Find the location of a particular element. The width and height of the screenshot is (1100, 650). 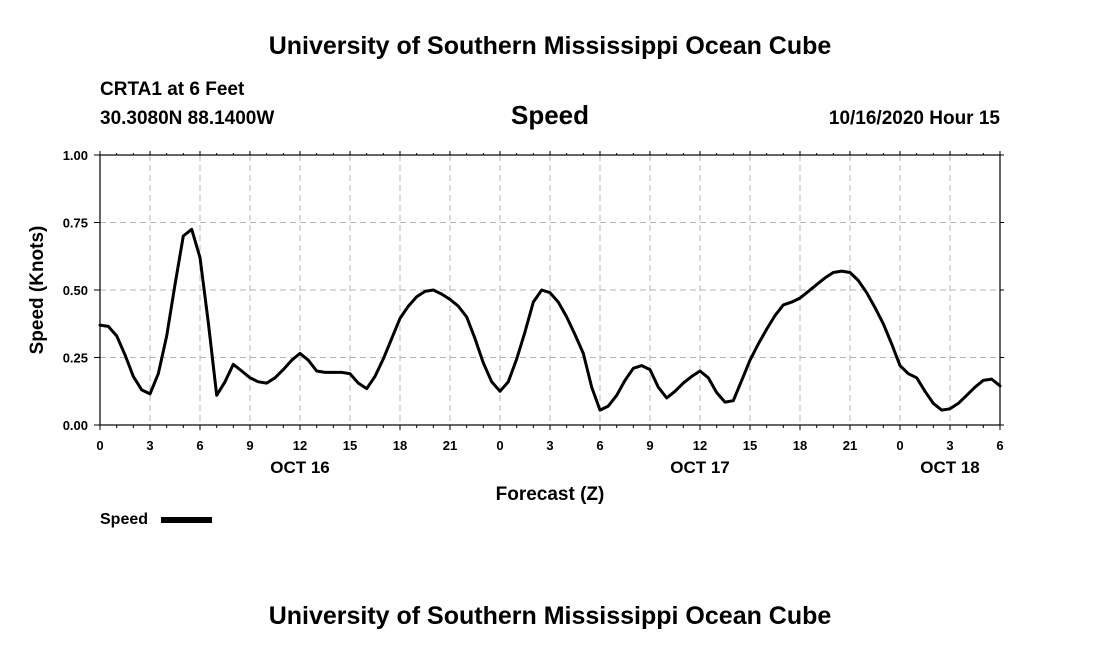

y-tick-label: 0.25 is located at coordinates (75, 358).